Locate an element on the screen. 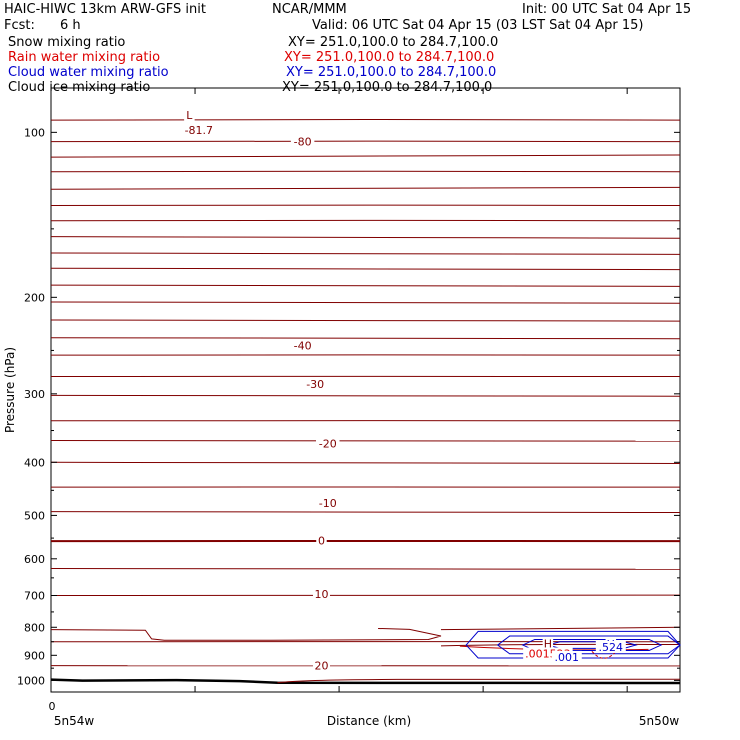 The image size is (740, 740). contour-label: -10 is located at coordinates (328, 503).